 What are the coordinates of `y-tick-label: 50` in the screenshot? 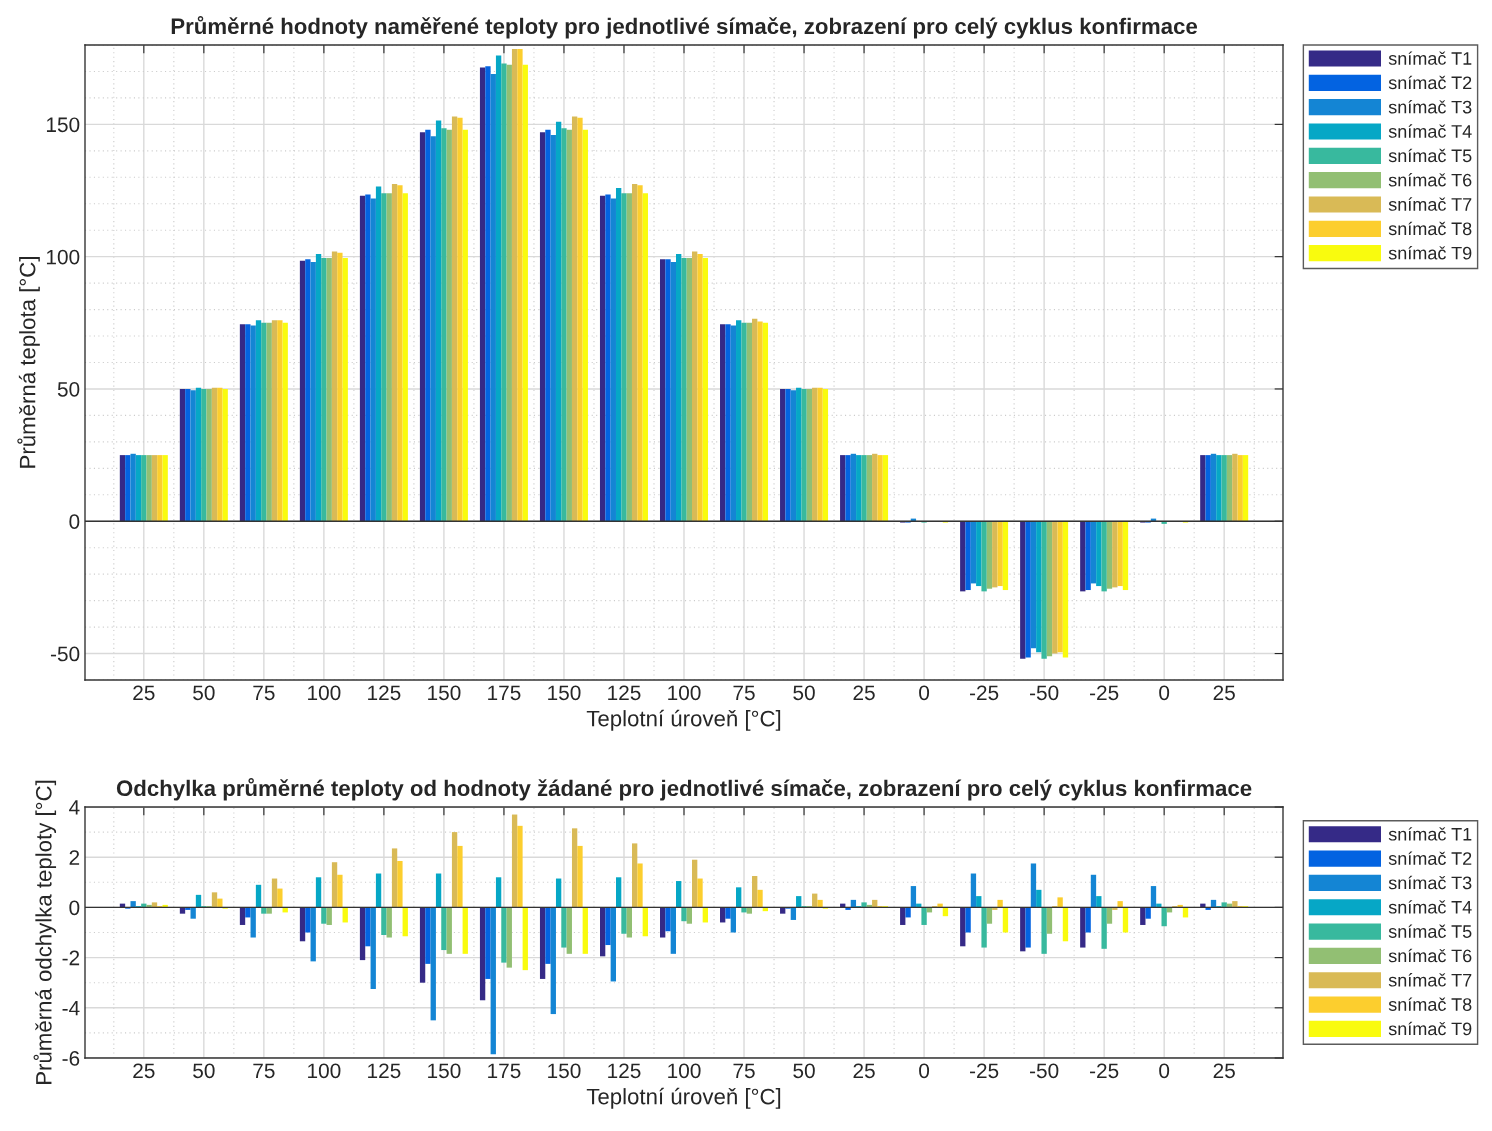 It's located at (68, 389).